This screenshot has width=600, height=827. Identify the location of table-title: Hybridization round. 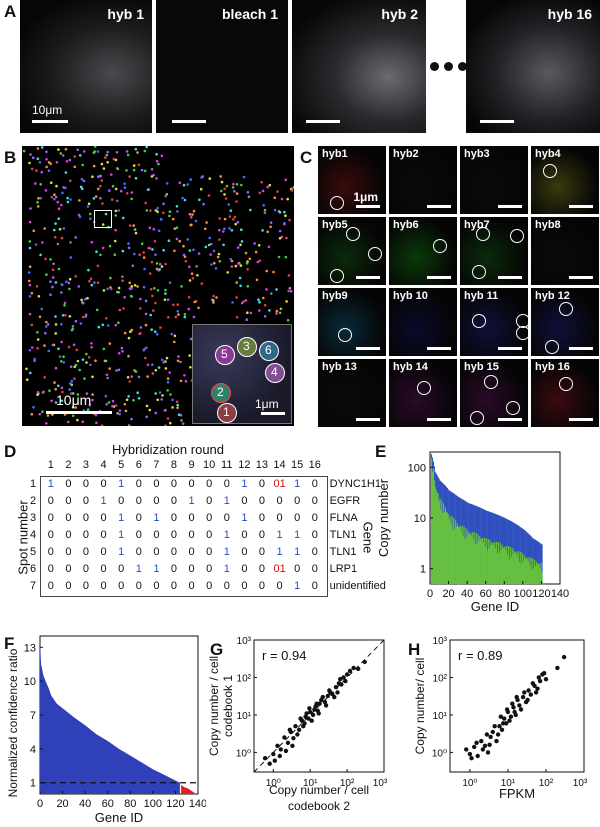
(168, 449).